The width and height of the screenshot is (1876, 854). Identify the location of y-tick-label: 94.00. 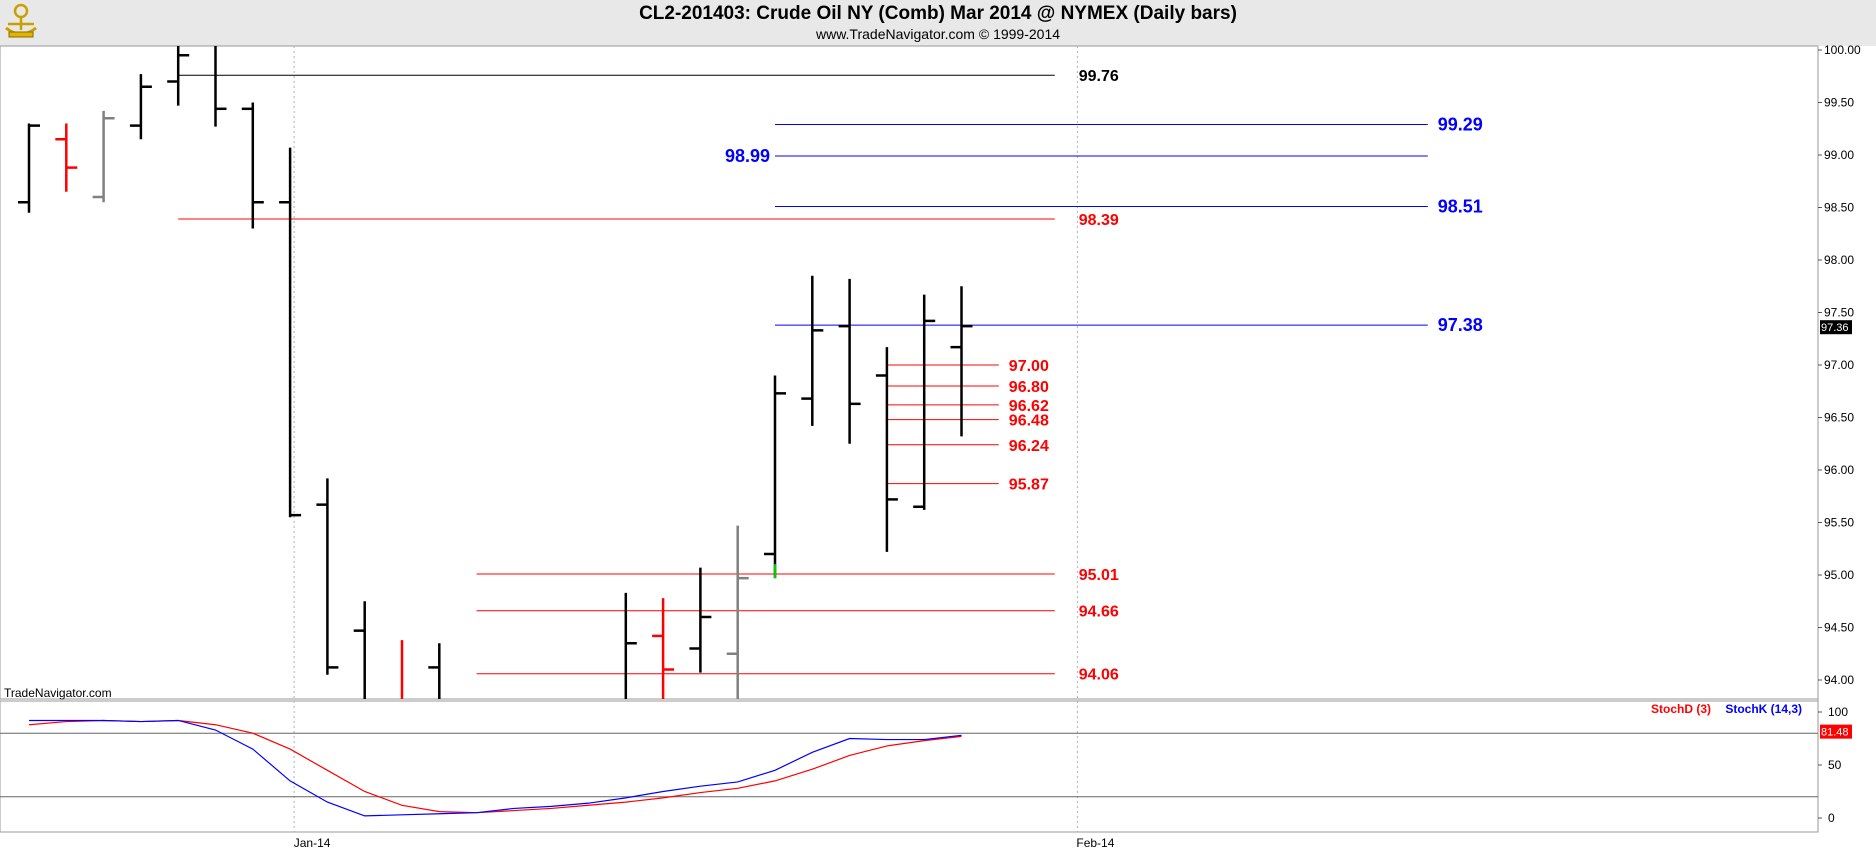
(1839, 680).